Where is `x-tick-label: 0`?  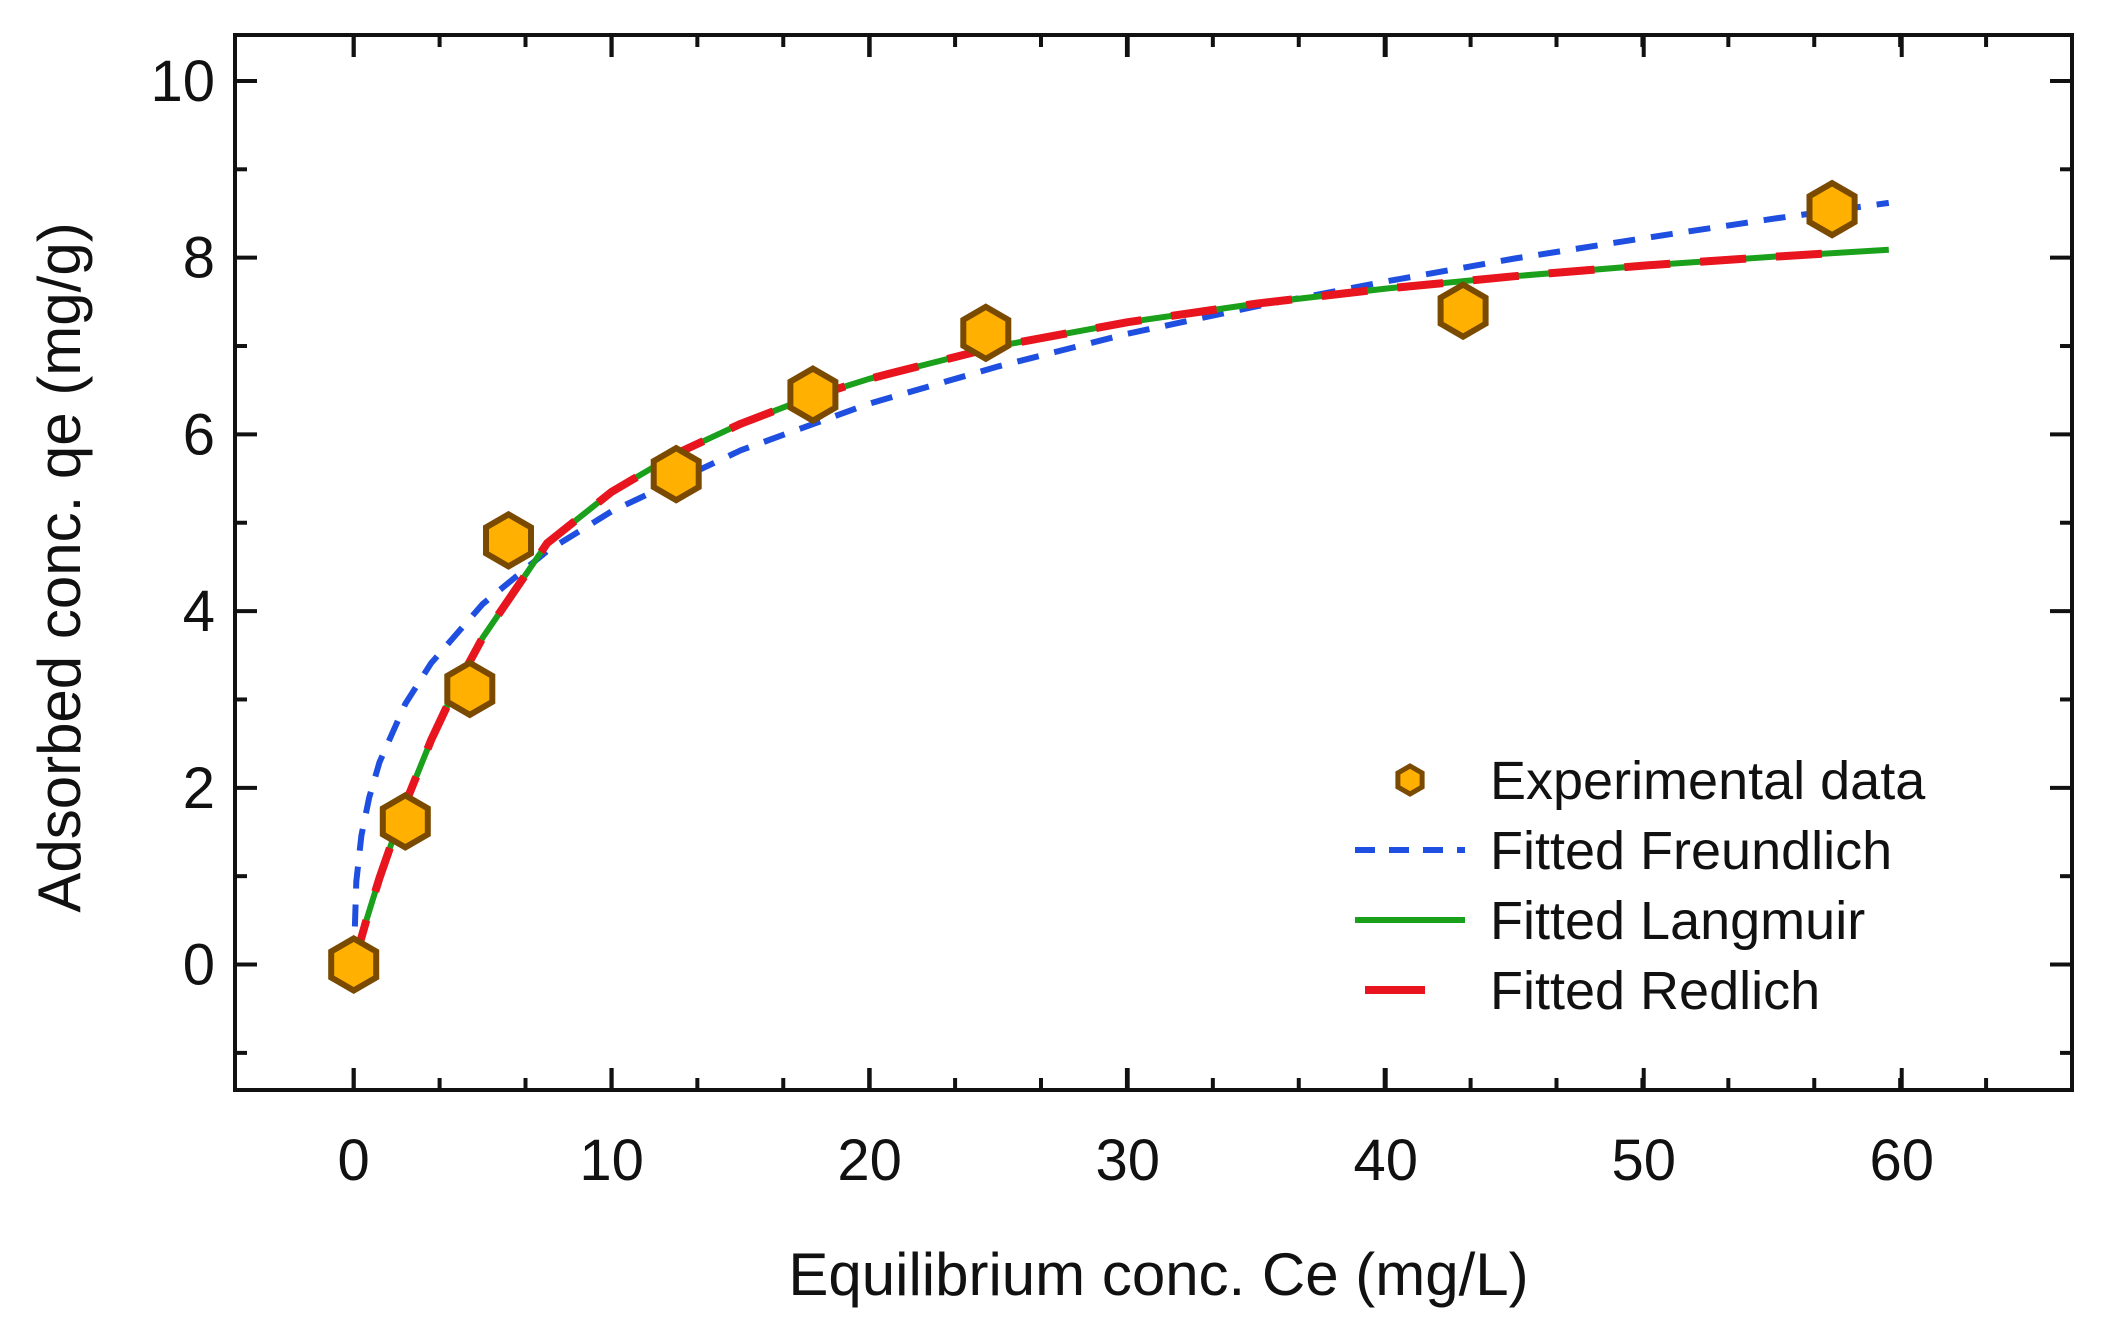 x-tick-label: 0 is located at coordinates (354, 1160).